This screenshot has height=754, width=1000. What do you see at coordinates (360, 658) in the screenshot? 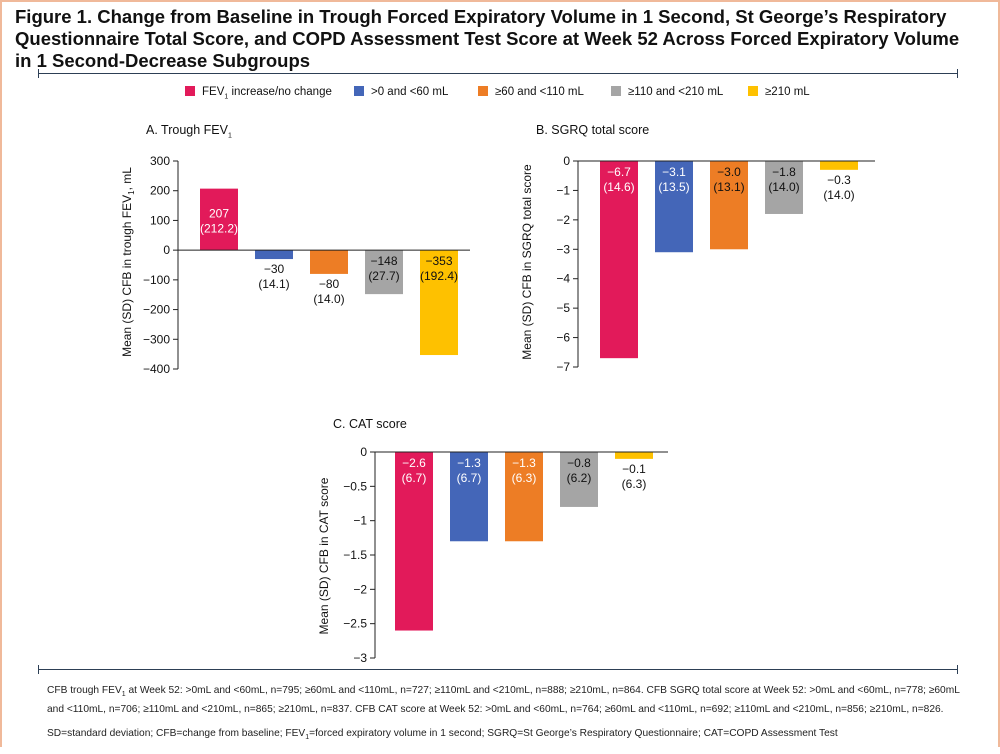
I see `panel-c-y-tick-label: −3` at bounding box center [360, 658].